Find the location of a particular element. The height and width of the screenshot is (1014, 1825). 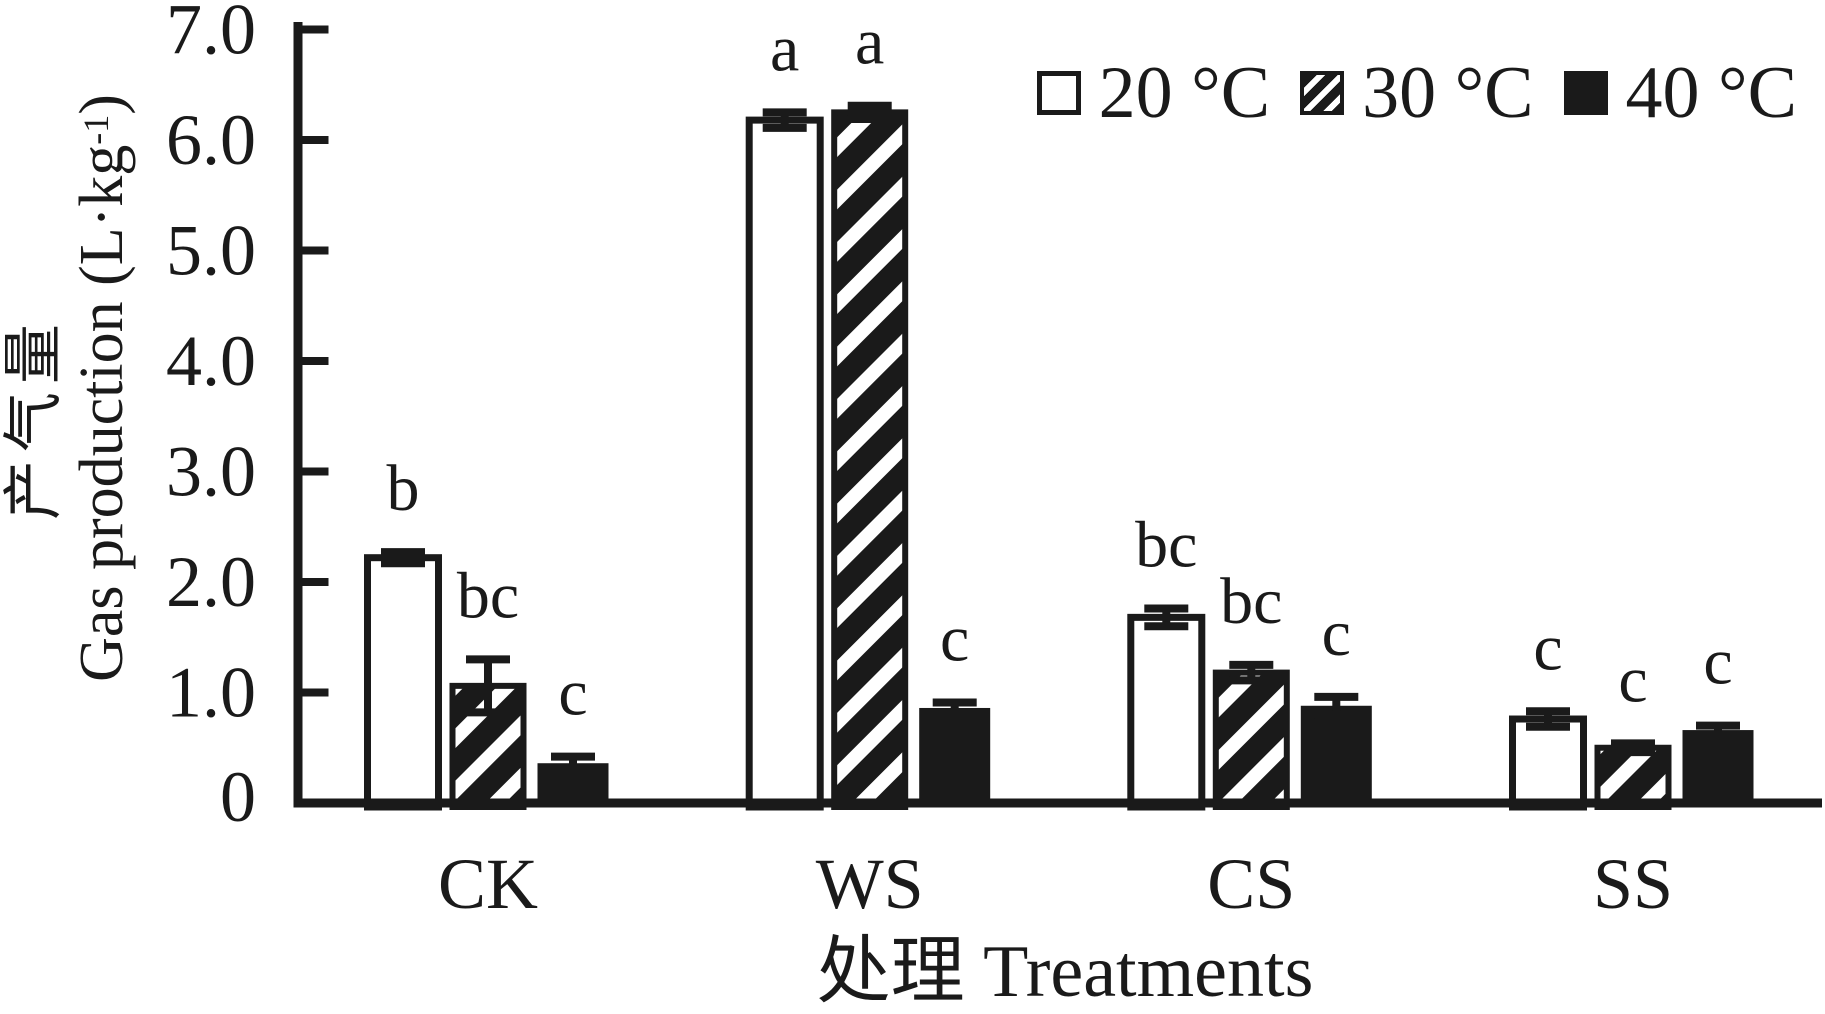

legend-item-40c: 40 °C is located at coordinates (1680, 93).